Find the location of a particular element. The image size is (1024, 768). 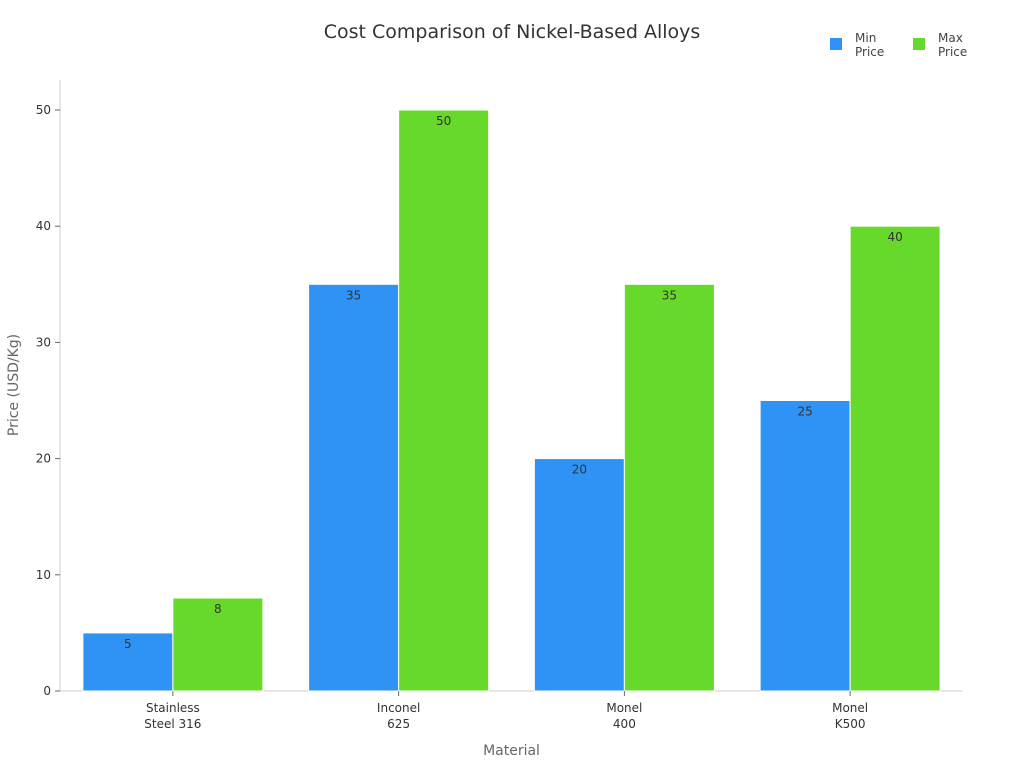

y-axis-label: Price (USD/Kg) is located at coordinates (14, 385).